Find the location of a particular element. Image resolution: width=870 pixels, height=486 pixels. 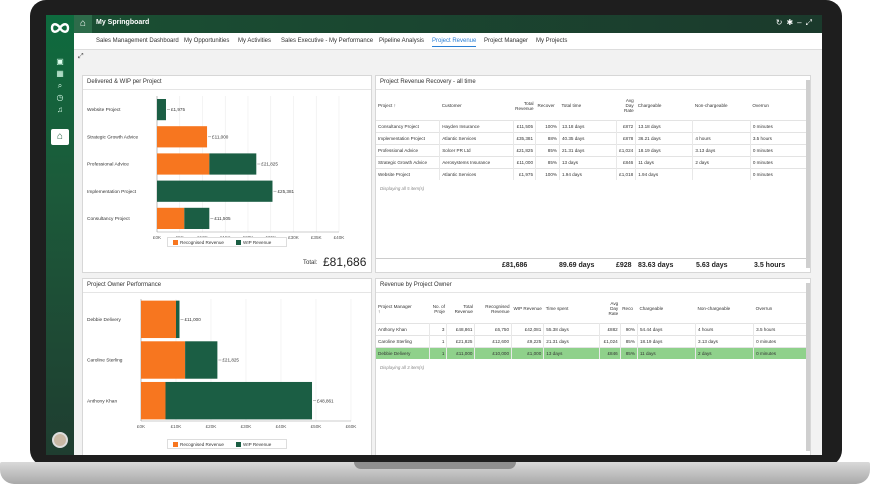

expand-icon: ⤢ is located at coordinates (810, 22).